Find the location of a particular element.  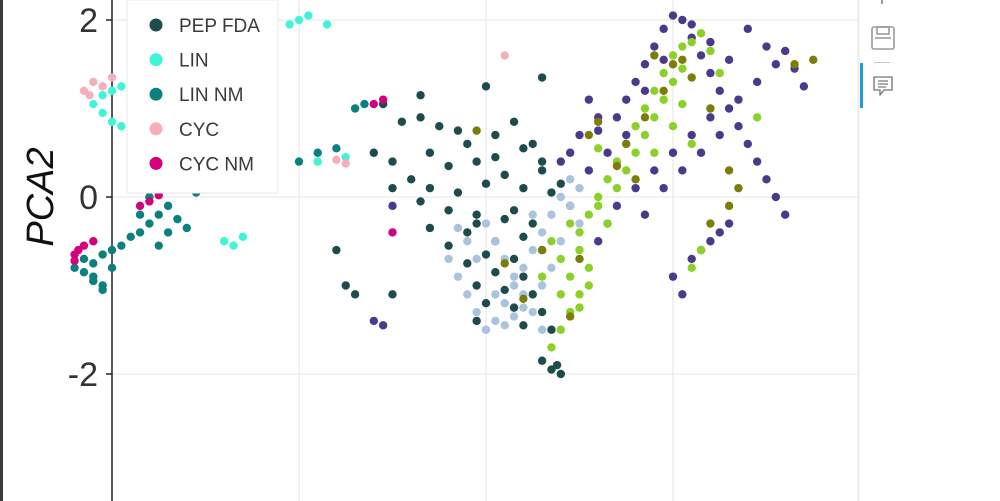

hover-tool-button is located at coordinates (883, 86).